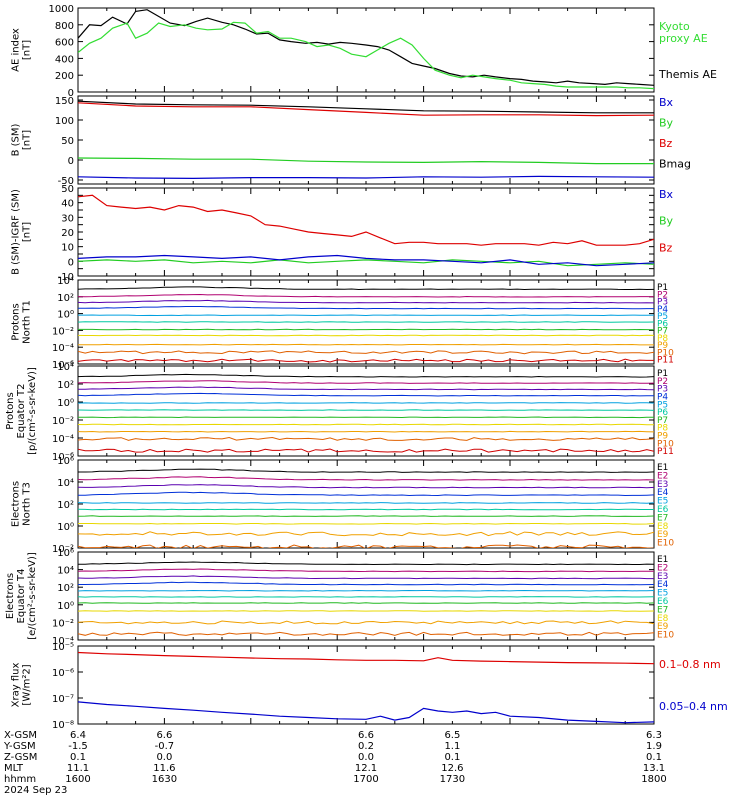 The width and height of the screenshot is (750, 800). I want to click on channel-line-p5, so click(366, 315).